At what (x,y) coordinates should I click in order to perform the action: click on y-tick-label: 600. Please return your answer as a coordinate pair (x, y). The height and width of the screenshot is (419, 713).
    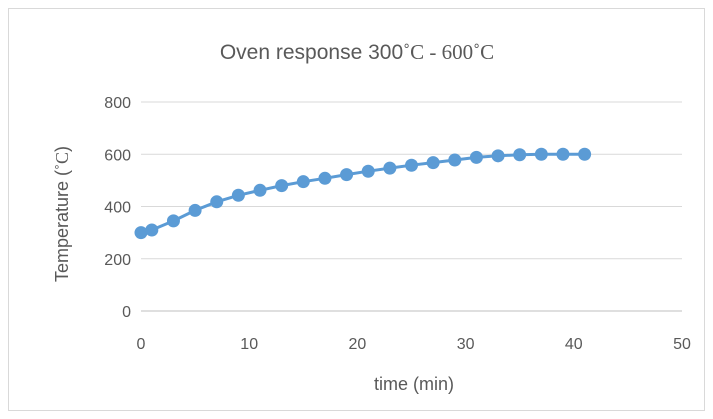
    Looking at the image, I should click on (117, 155).